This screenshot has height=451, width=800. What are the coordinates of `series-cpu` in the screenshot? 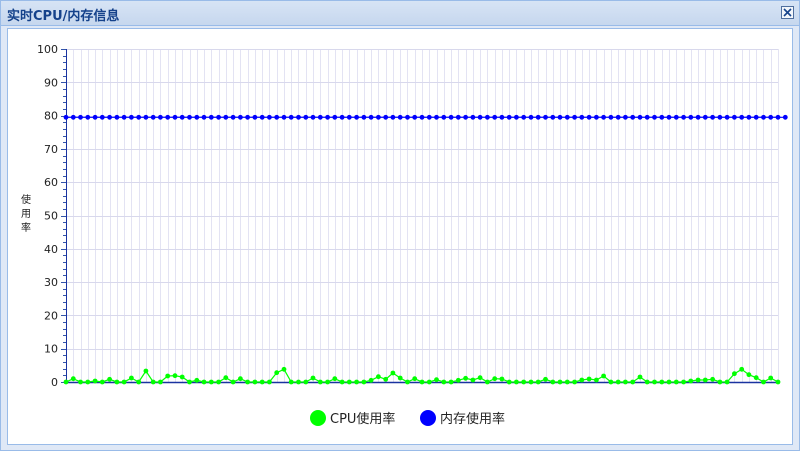 It's located at (422, 375).